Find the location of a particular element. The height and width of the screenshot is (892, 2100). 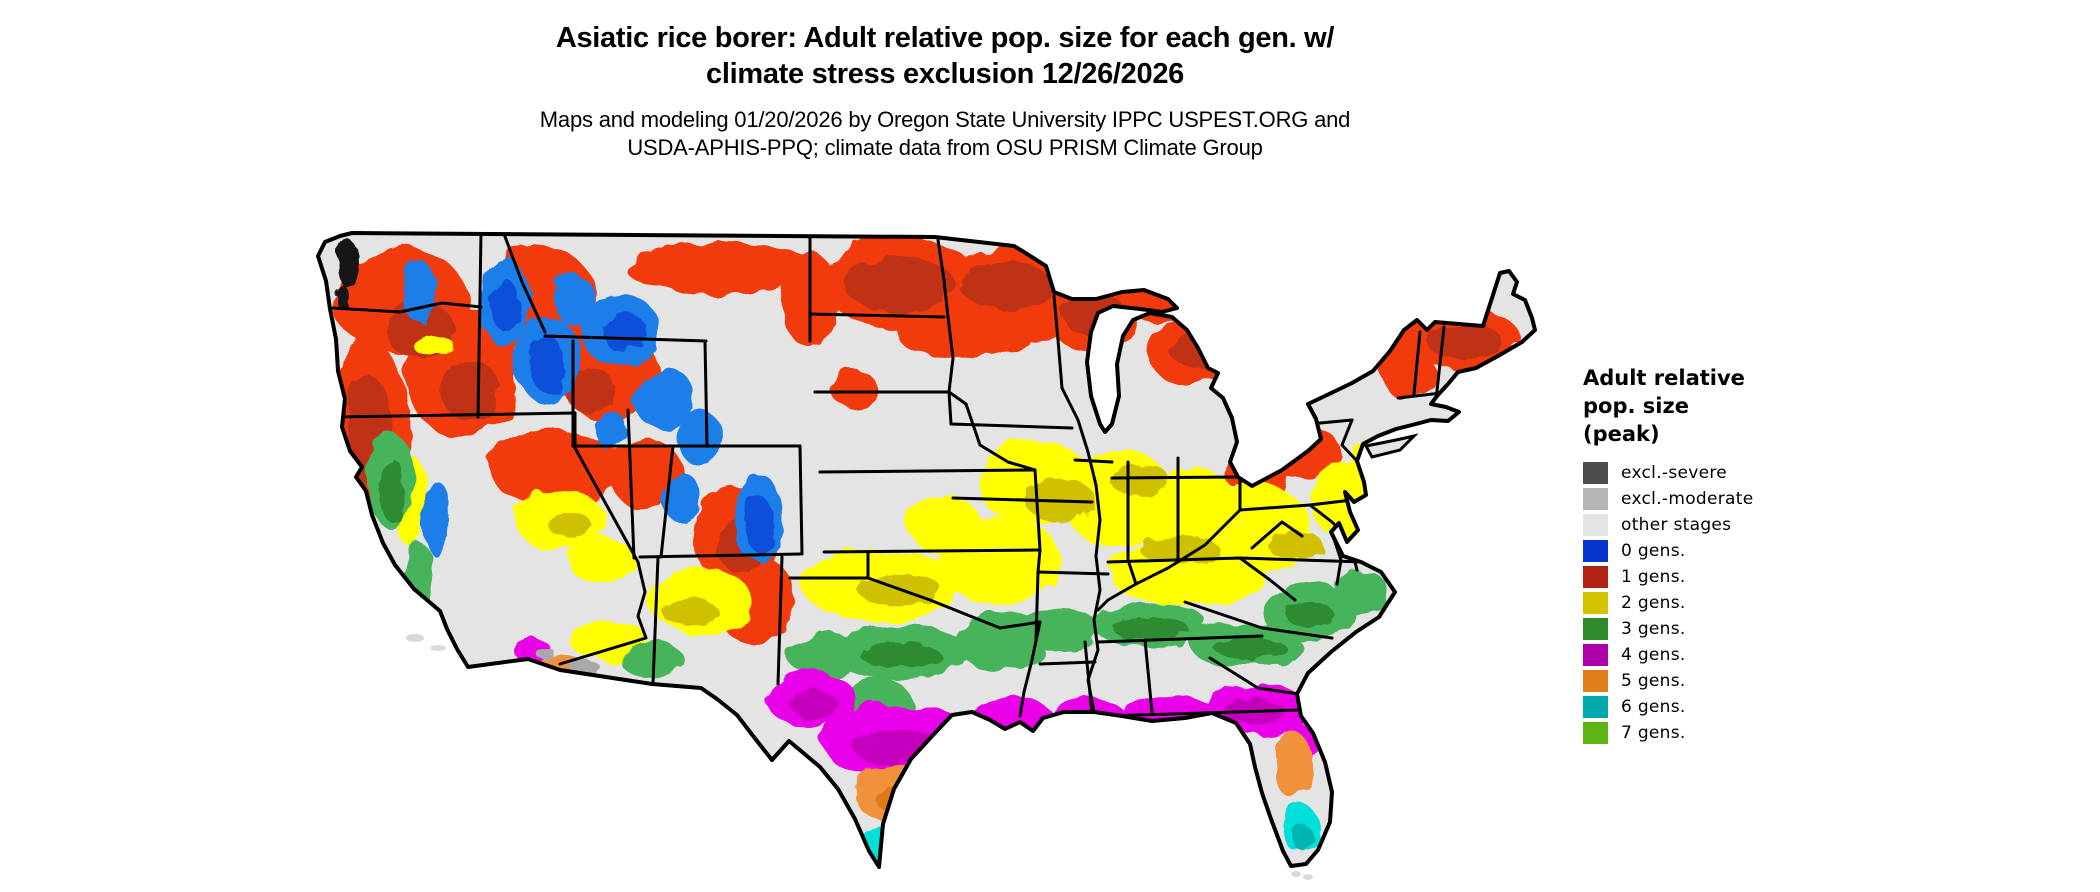

legend-item-label: 6 gens. is located at coordinates (1653, 707).